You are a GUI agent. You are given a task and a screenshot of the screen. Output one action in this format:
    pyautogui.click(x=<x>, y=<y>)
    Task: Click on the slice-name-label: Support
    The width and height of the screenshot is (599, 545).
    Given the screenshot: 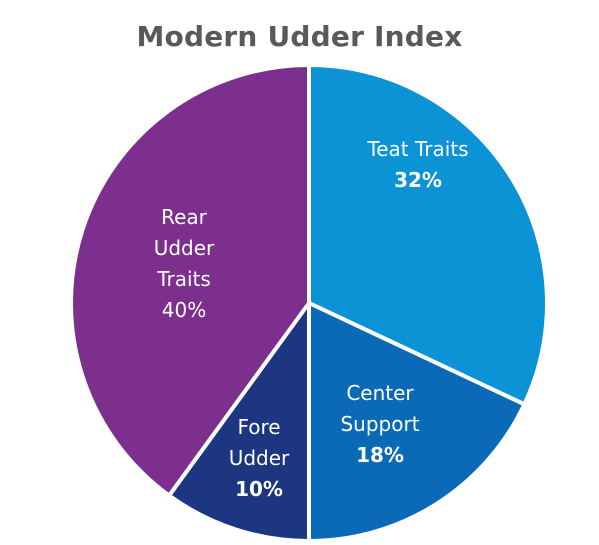 What is the action you would take?
    pyautogui.click(x=379, y=424)
    